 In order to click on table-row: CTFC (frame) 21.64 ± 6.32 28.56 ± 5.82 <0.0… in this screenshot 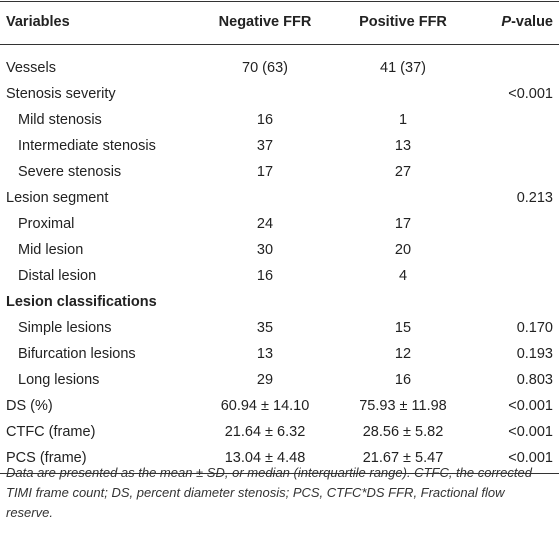, I will do `click(279, 432)`.